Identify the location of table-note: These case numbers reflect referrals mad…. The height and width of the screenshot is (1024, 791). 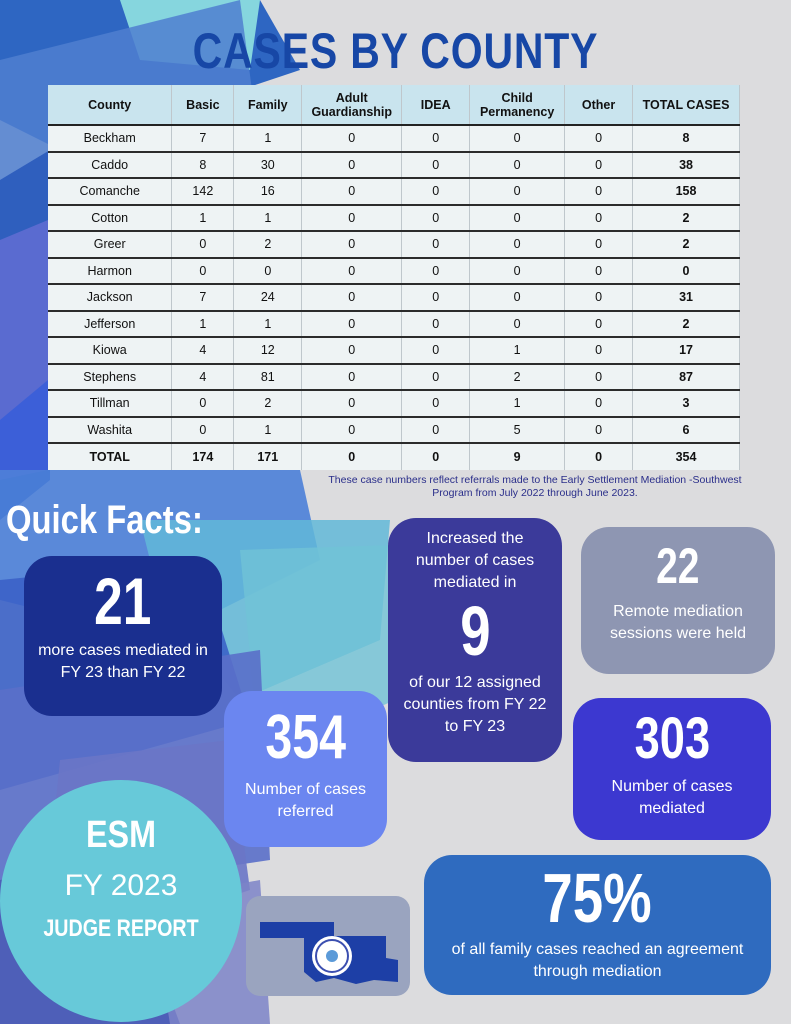
(535, 486).